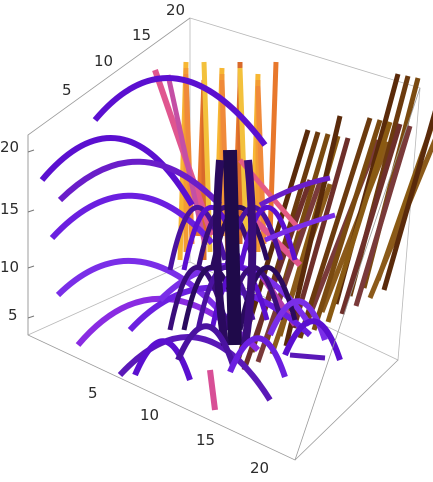  Describe the element at coordinates (205, 440) in the screenshot. I see `tick-bottom-15: 15` at that location.